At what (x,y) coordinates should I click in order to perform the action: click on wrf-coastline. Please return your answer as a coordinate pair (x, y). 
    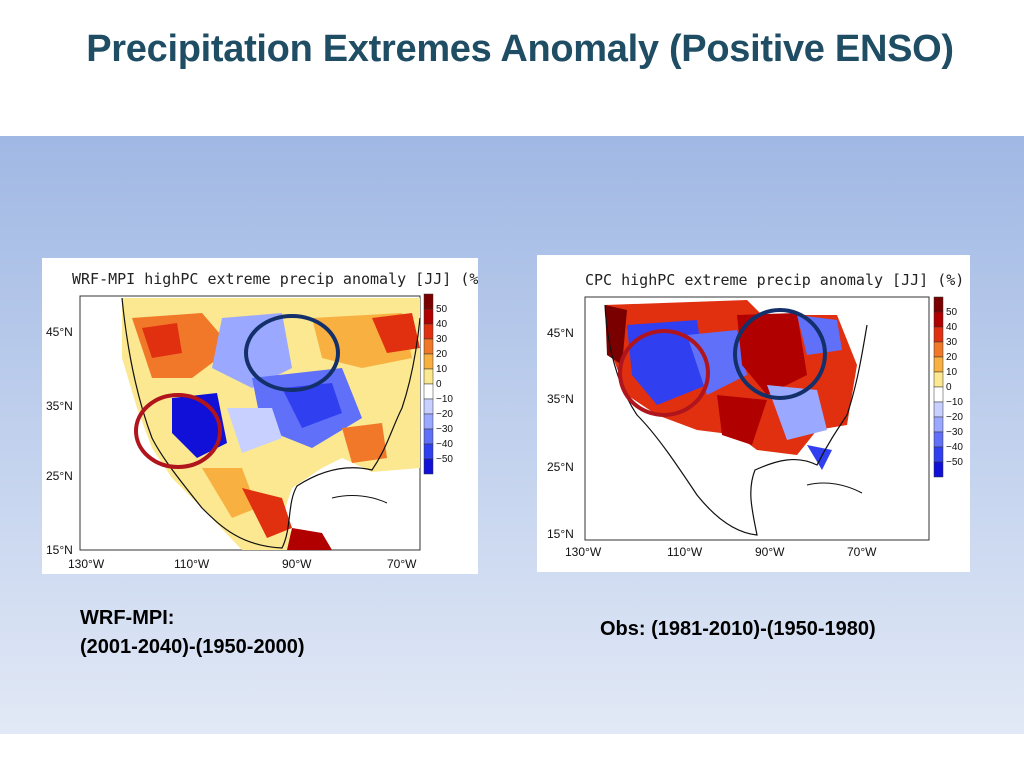
    Looking at the image, I should click on (271, 423).